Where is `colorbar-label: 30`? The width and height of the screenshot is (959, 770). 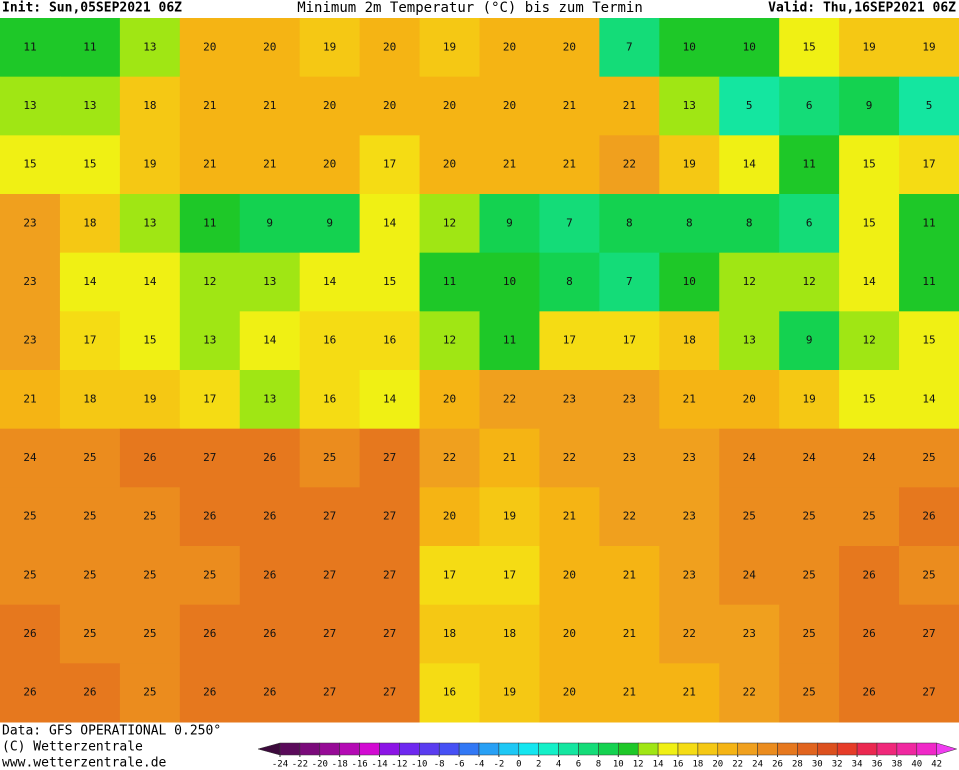 colorbar-label: 30 is located at coordinates (817, 765).